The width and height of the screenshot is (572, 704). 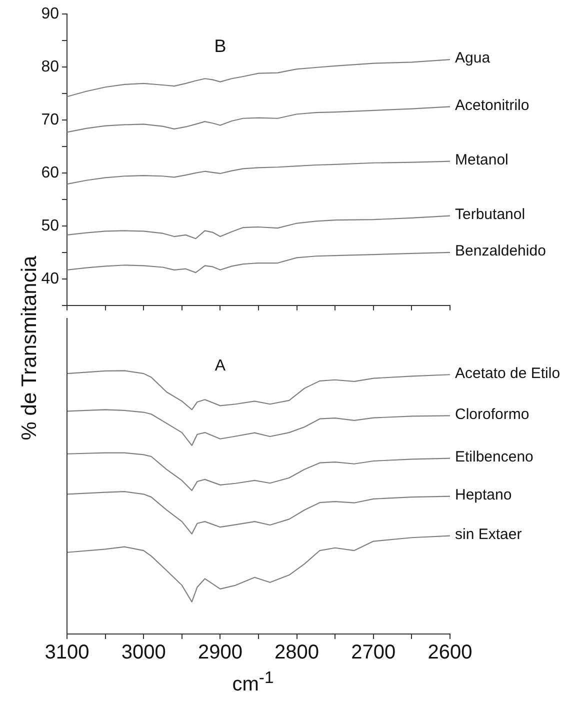 I want to click on series-label: Metanol, so click(x=481, y=159).